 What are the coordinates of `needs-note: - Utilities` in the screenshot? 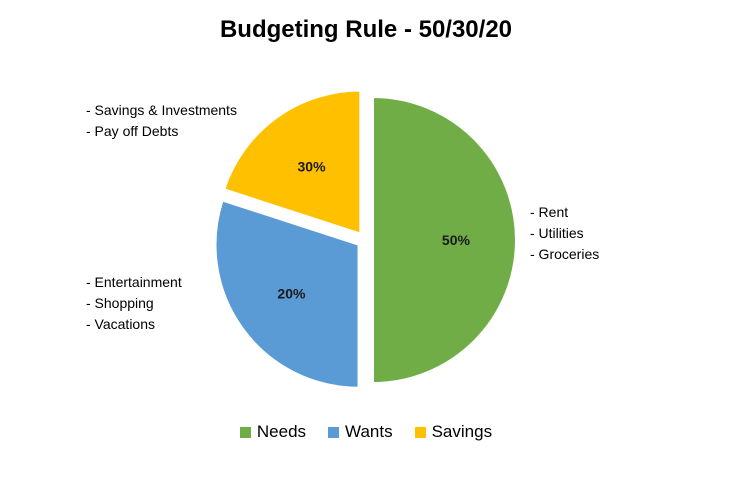 It's located at (557, 233).